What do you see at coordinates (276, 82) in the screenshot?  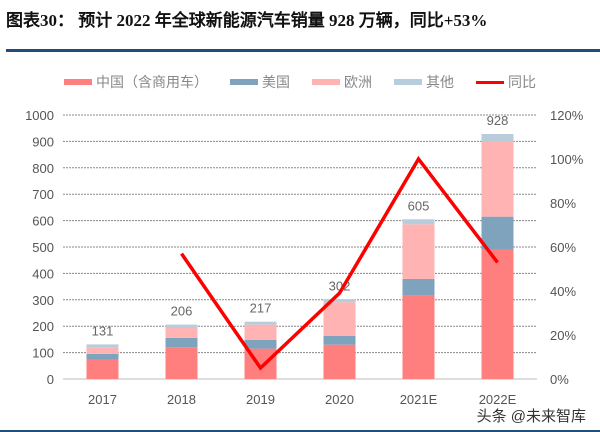 I see `legend-label: 美国` at bounding box center [276, 82].